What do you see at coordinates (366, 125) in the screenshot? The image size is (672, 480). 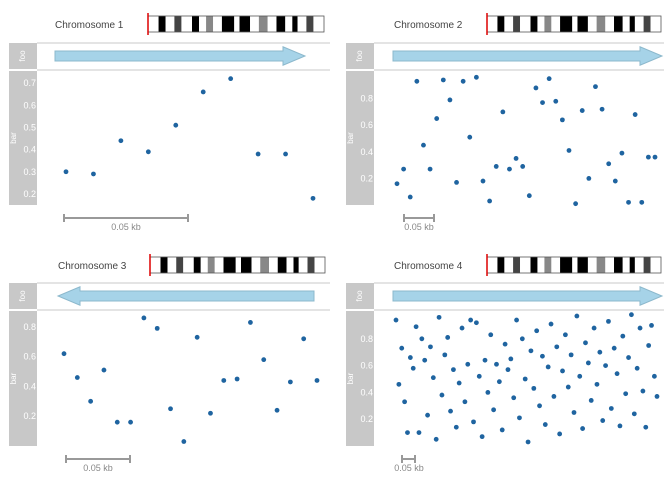 I see `y-tick-label: 0.6` at bounding box center [366, 125].